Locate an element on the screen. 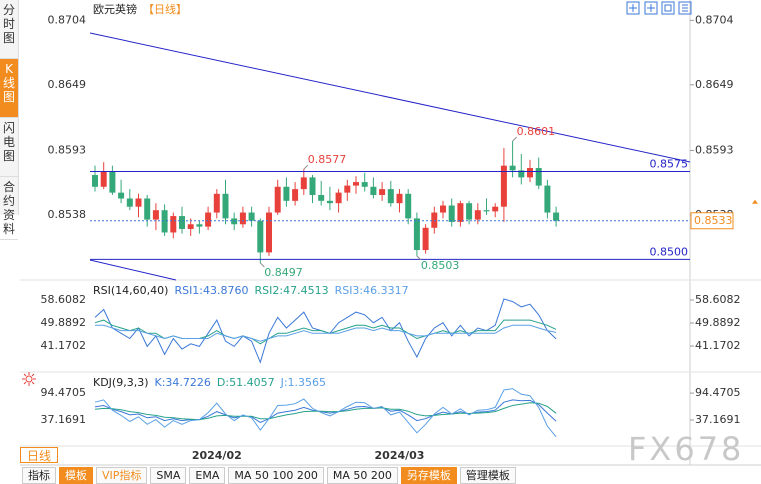  tool-glyph is located at coordinates (658, 8).